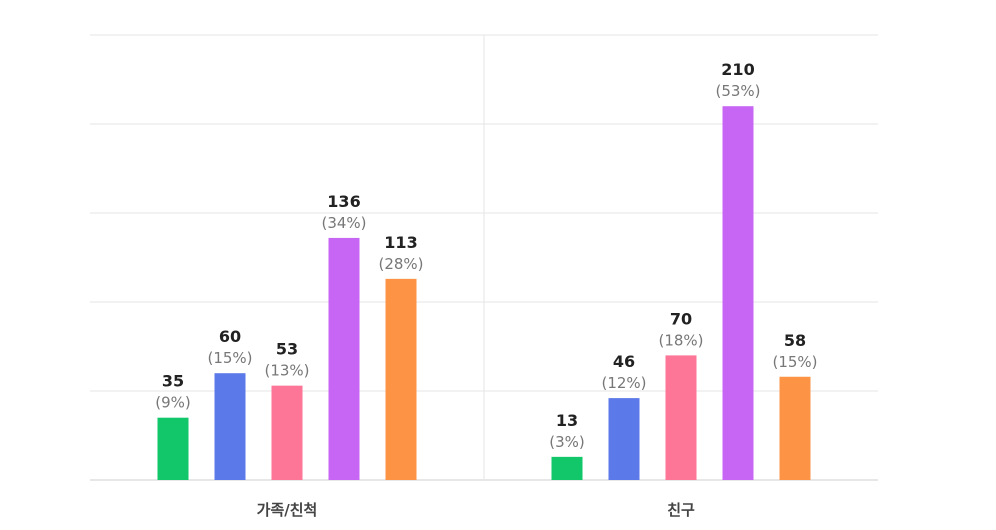  Describe the element at coordinates (623, 383) in the screenshot. I see `data-label-percent: (12%)` at that location.